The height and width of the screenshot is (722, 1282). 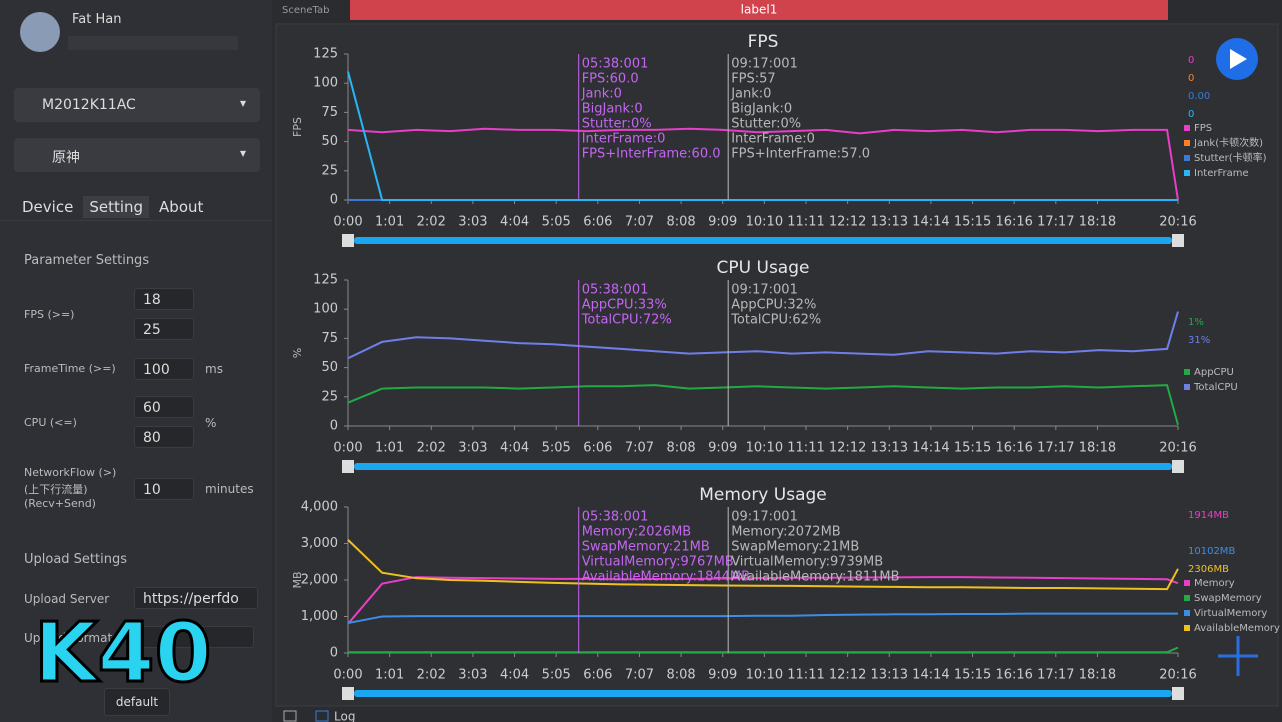 I want to click on param-label: FrameTime (>=), so click(x=70, y=368).